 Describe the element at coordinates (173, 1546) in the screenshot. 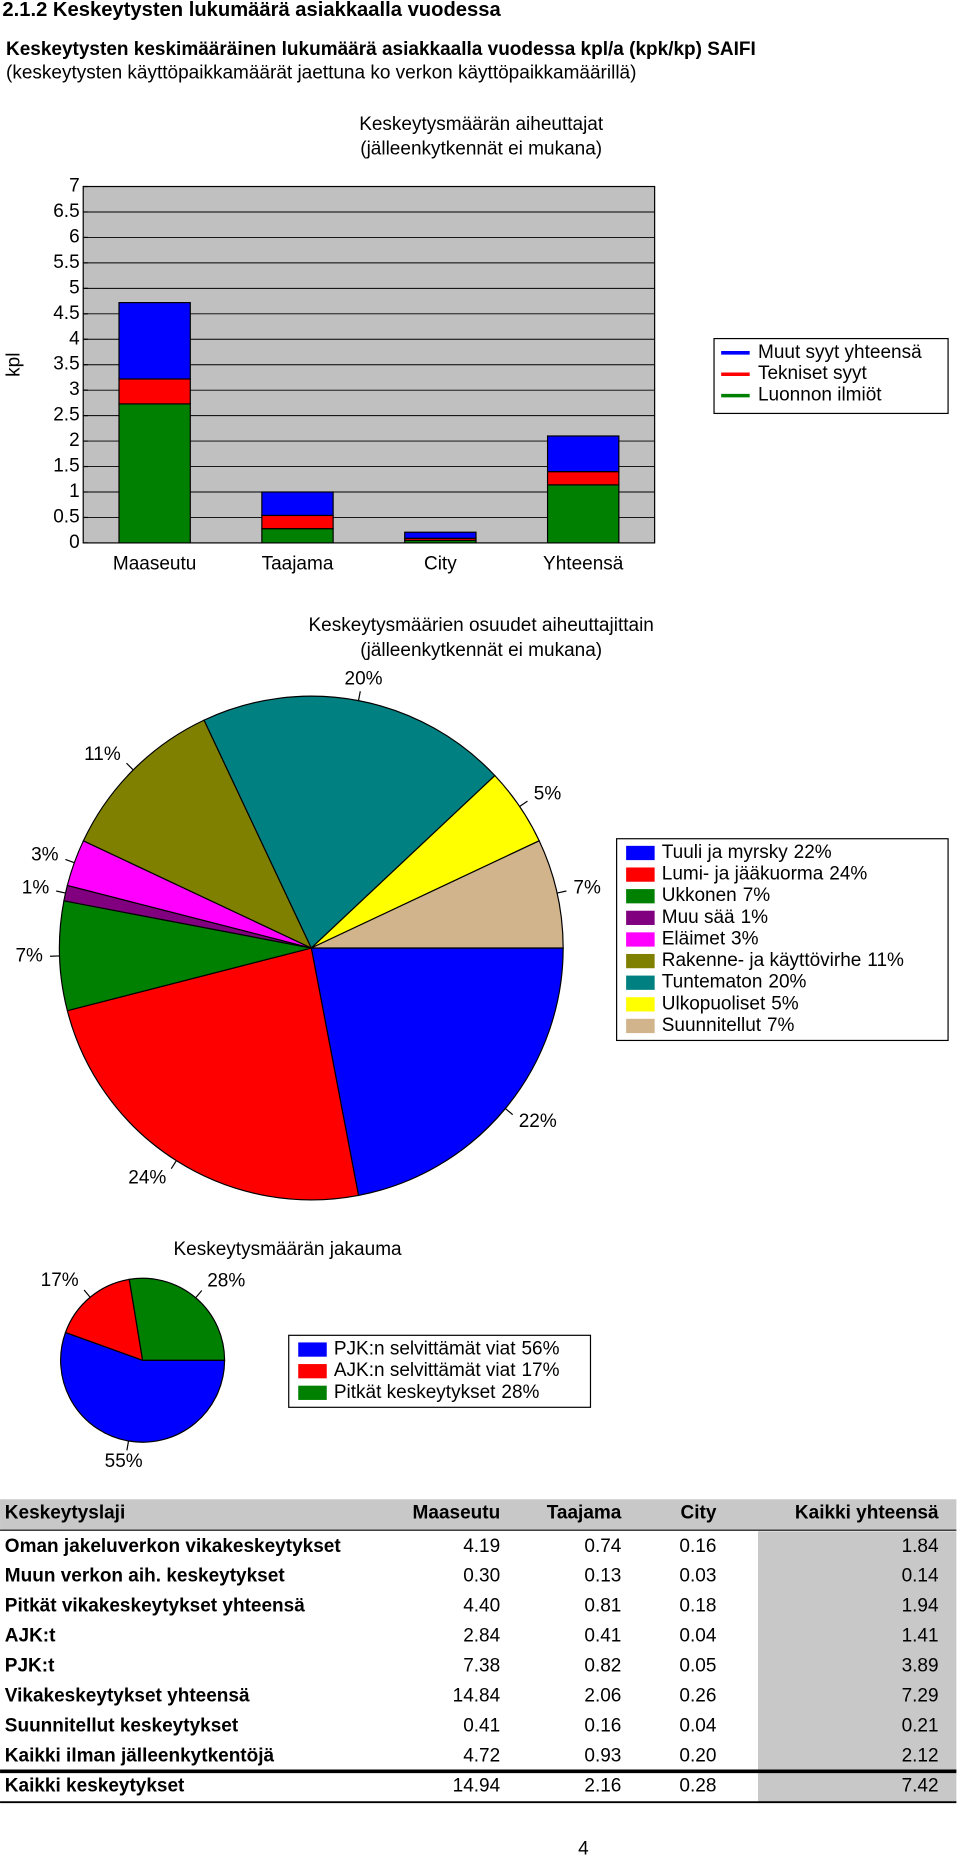

I see `row-label: Oman jakeluverkon vikakeskeytykset` at that location.